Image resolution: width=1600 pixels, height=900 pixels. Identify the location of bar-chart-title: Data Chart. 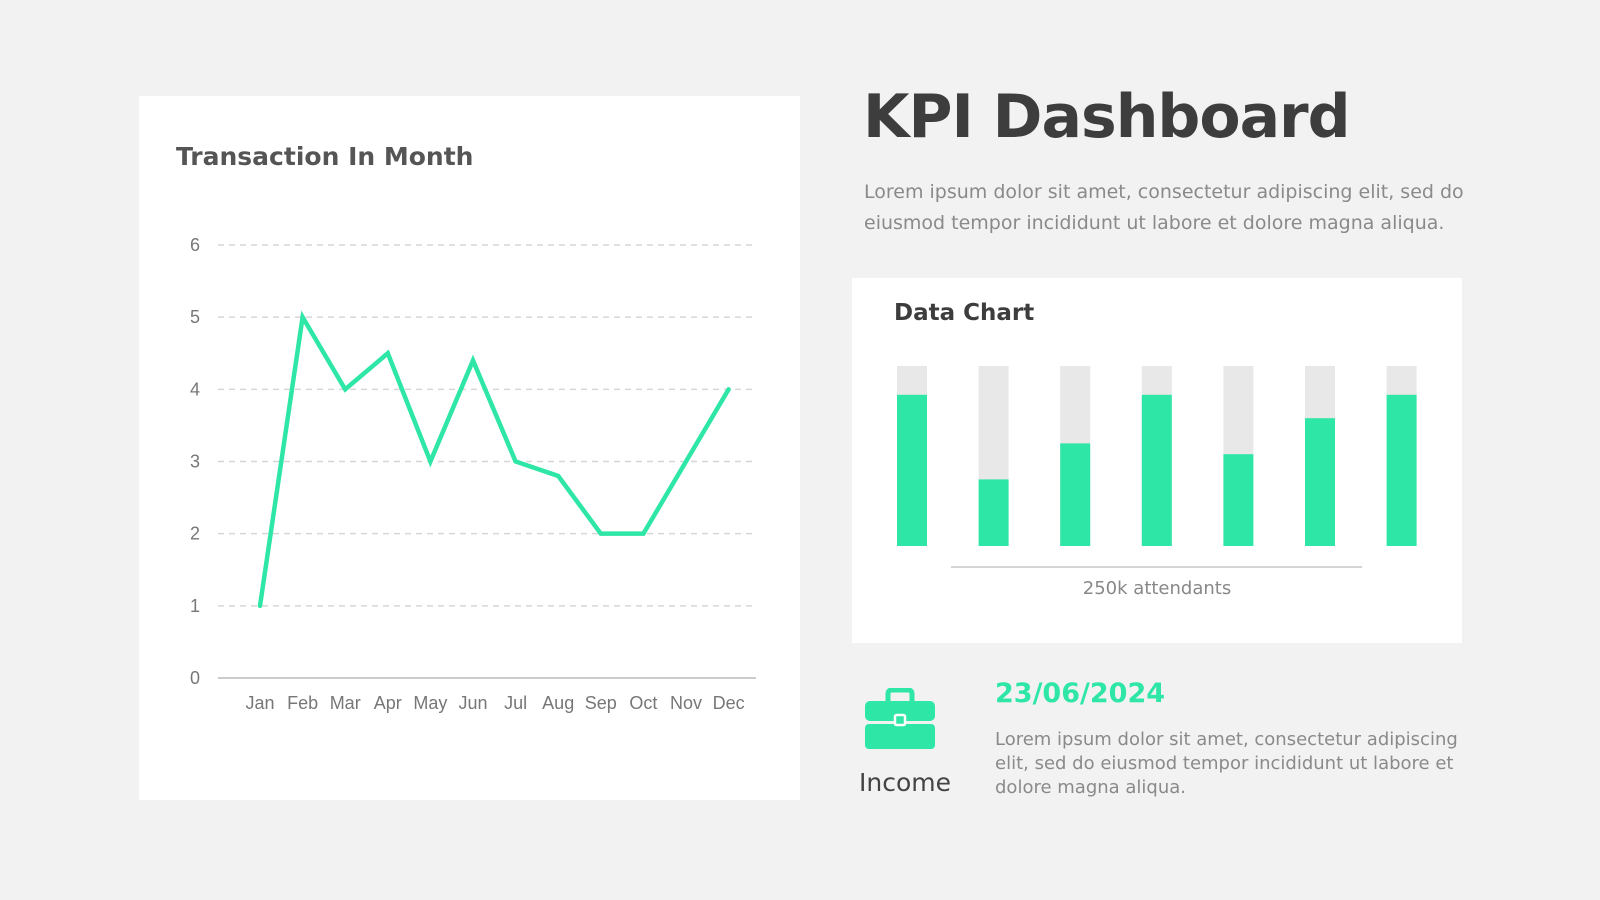
(964, 313).